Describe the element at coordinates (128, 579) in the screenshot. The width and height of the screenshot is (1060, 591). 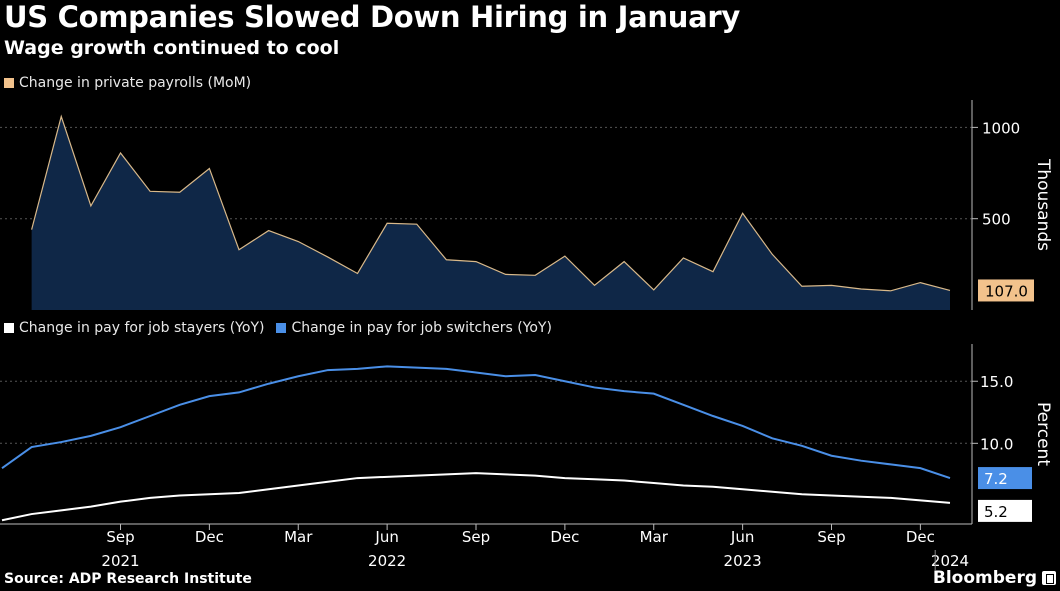
I see `source-note: Source: ADP Research Institute` at that location.